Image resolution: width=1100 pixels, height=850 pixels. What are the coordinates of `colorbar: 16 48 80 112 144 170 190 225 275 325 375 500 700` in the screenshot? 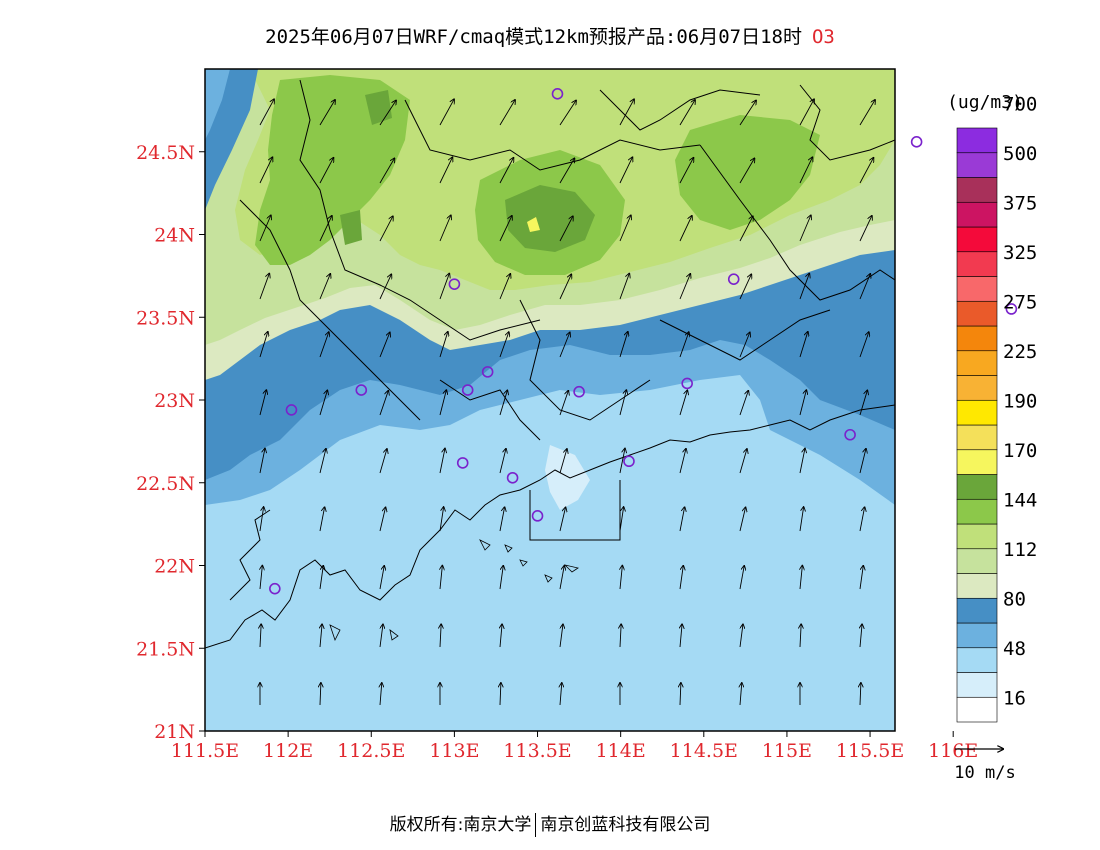 It's located at (996, 408).